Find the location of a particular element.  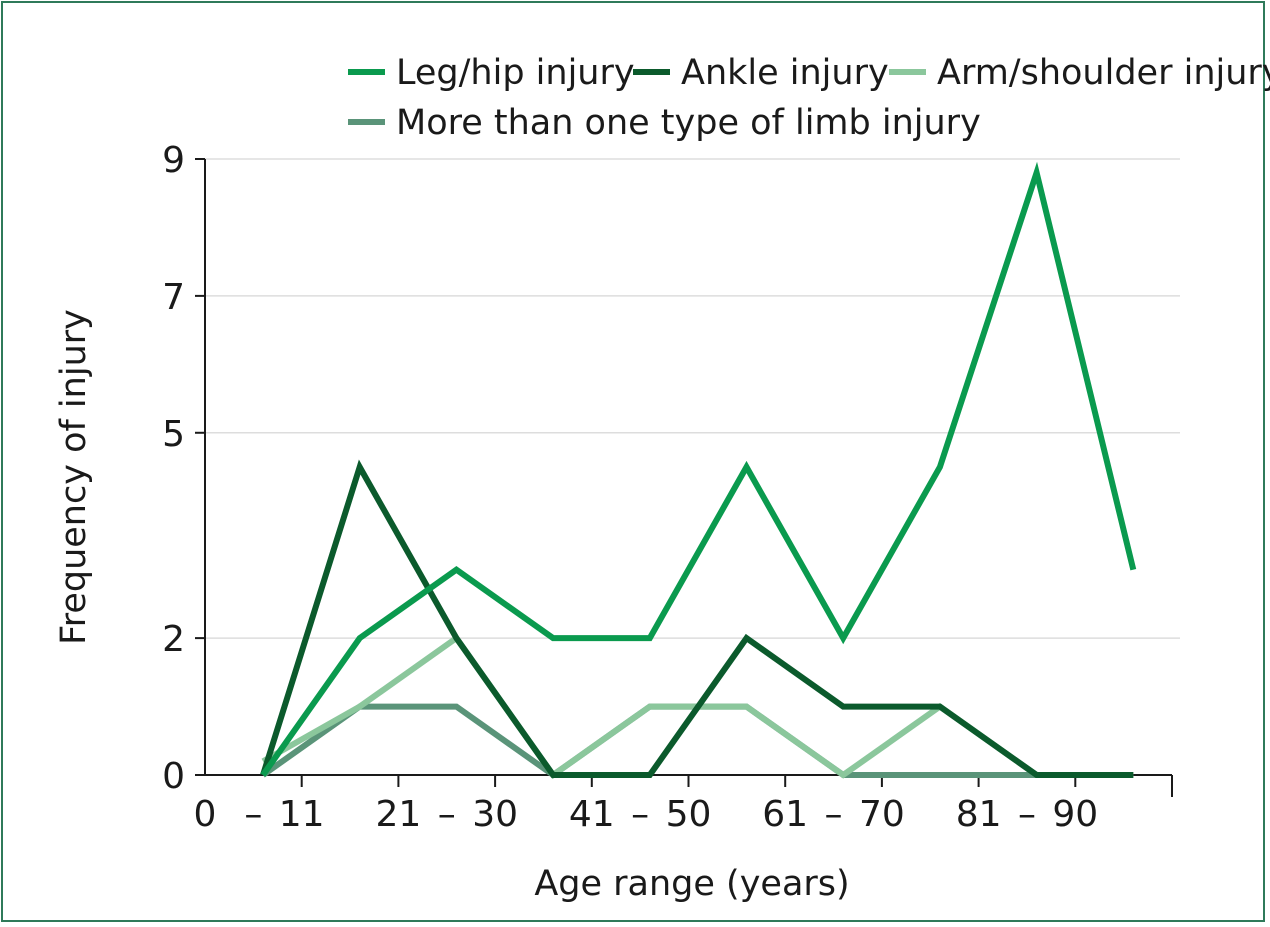

x-tick-label: 30 is located at coordinates (495, 814).